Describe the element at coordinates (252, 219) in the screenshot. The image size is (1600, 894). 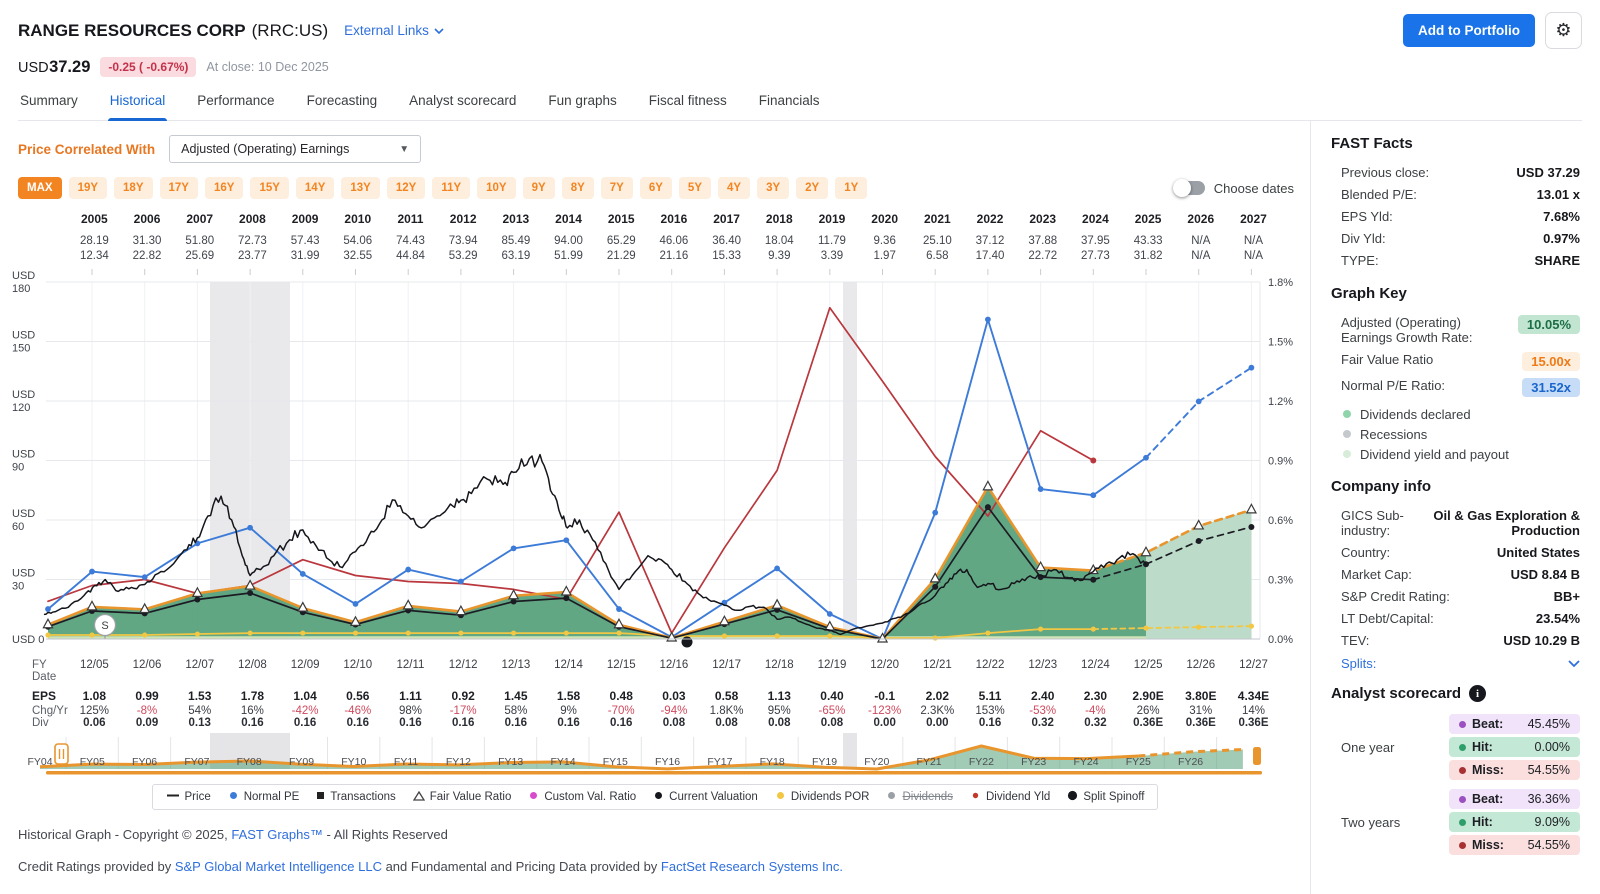
I see `year-header: 2008` at that location.